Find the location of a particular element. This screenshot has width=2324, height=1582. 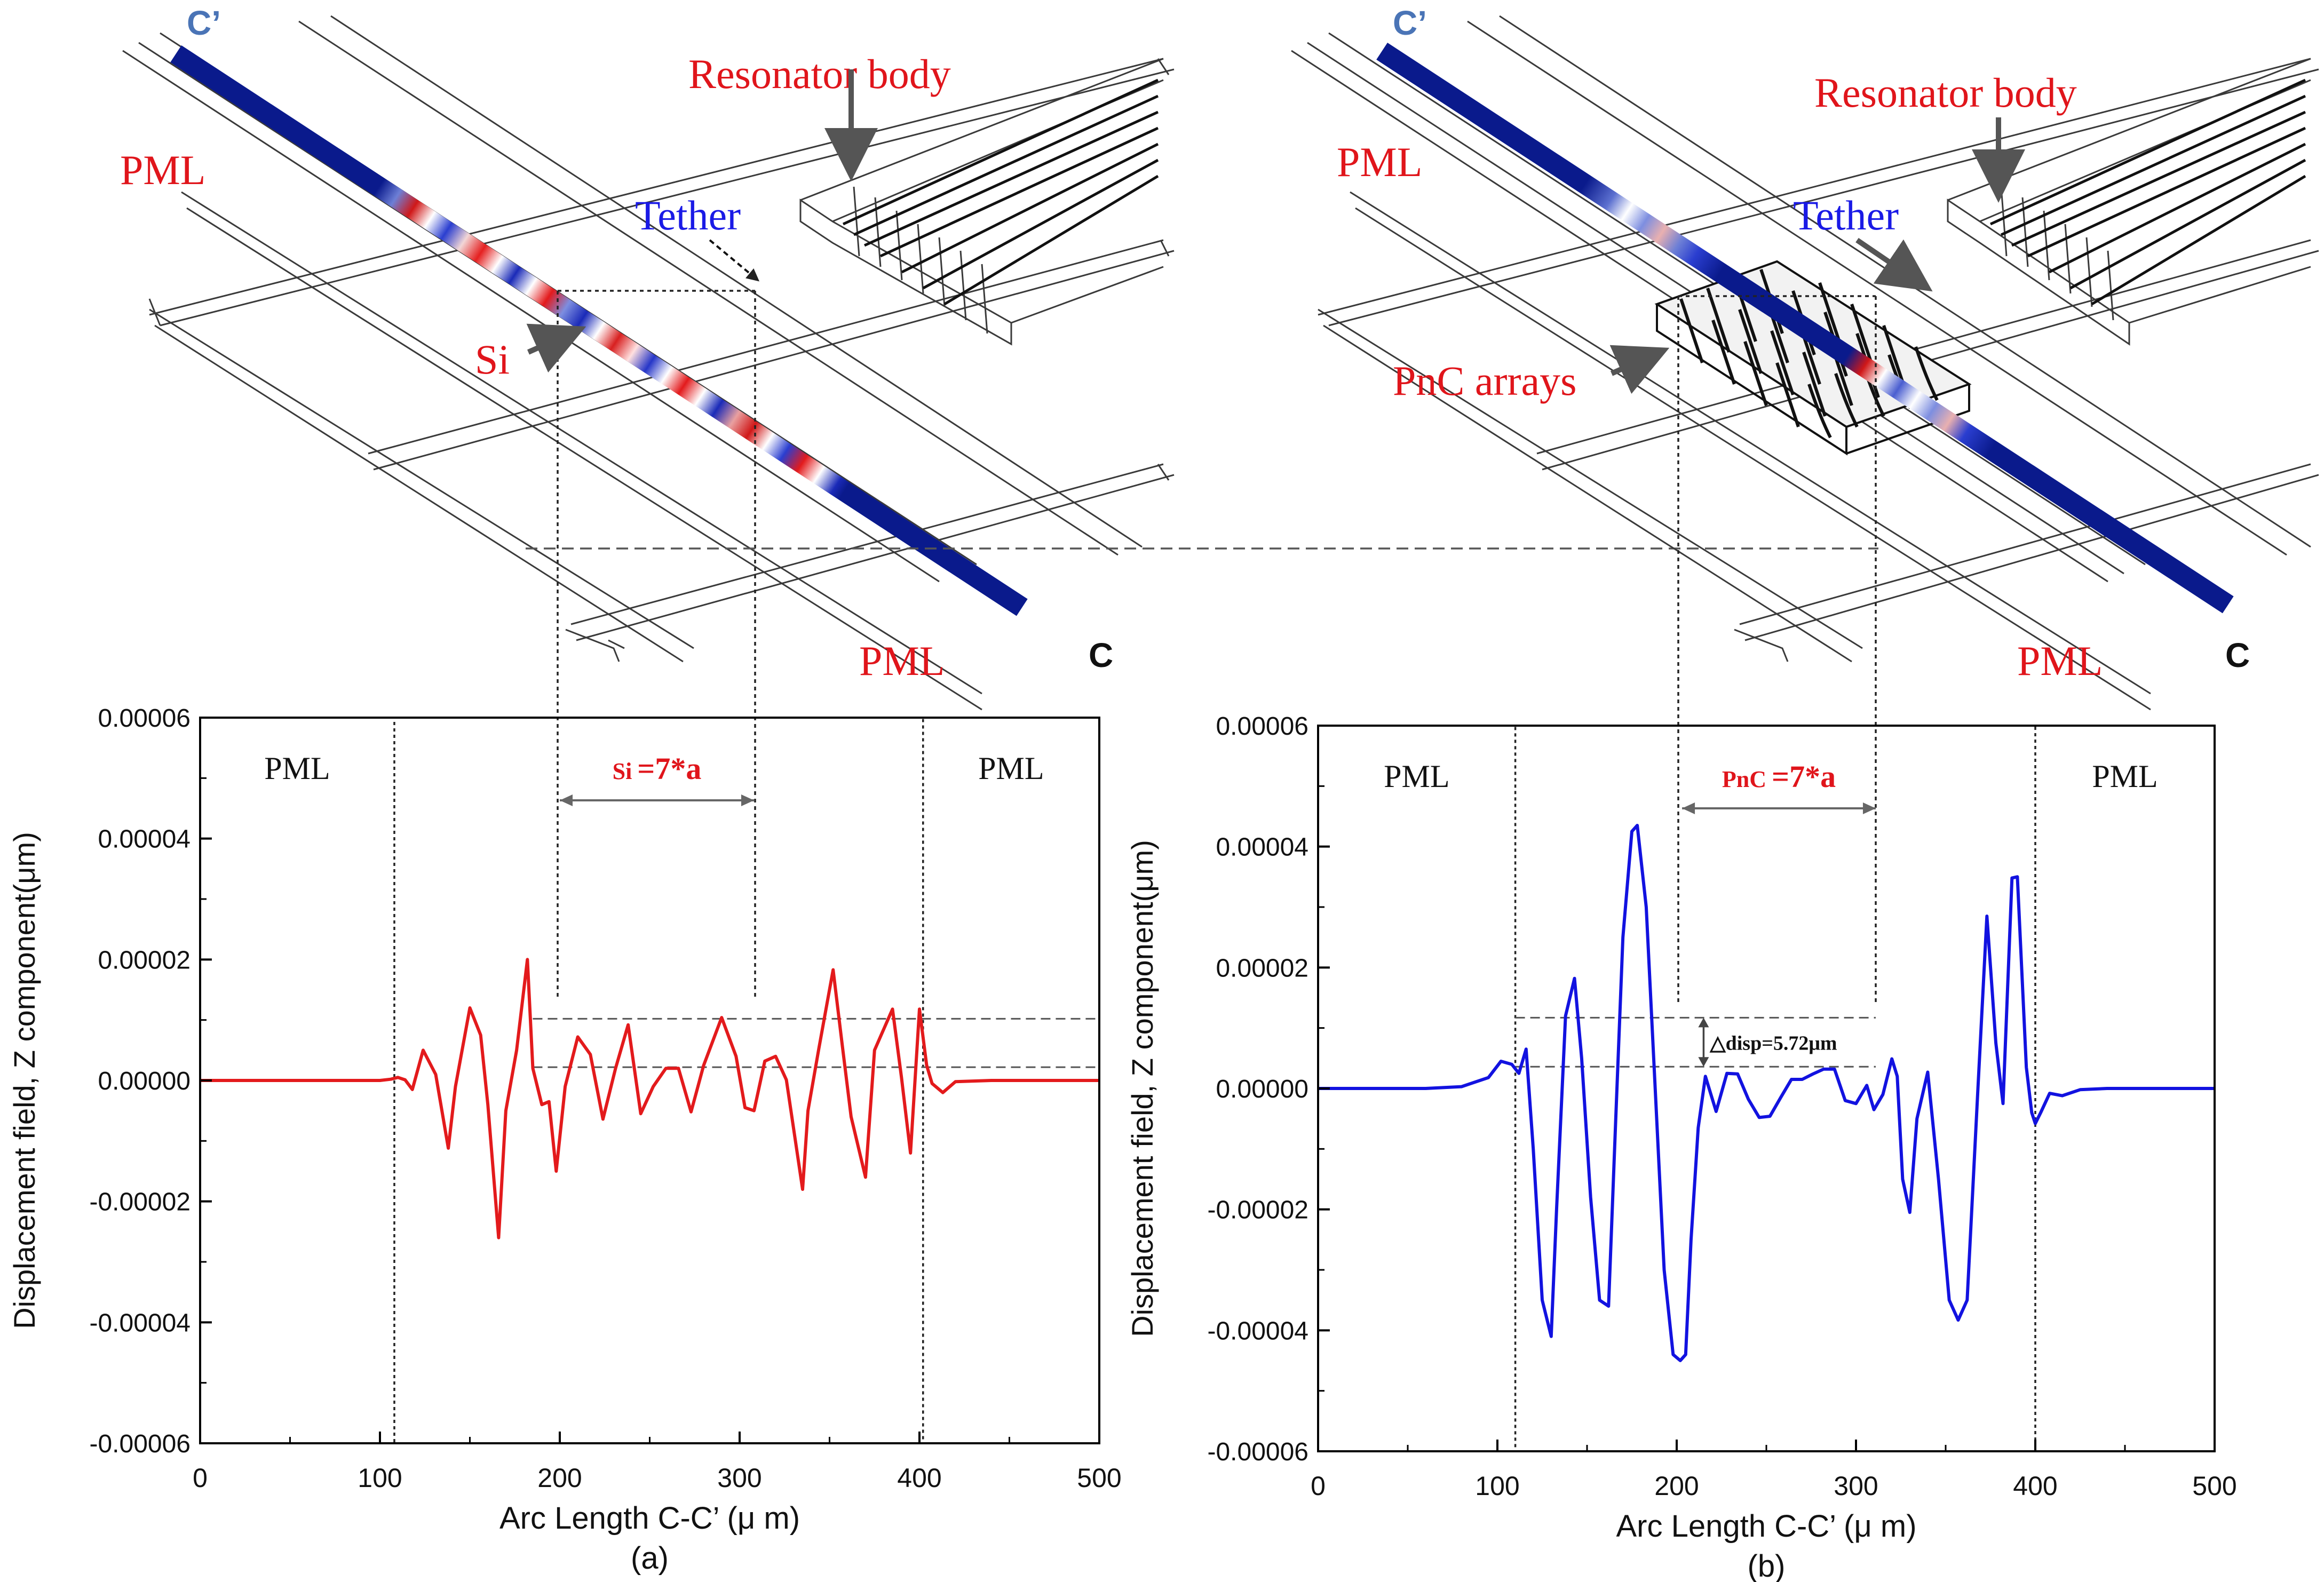

span-label-big-a: =7*a is located at coordinates (669, 769).